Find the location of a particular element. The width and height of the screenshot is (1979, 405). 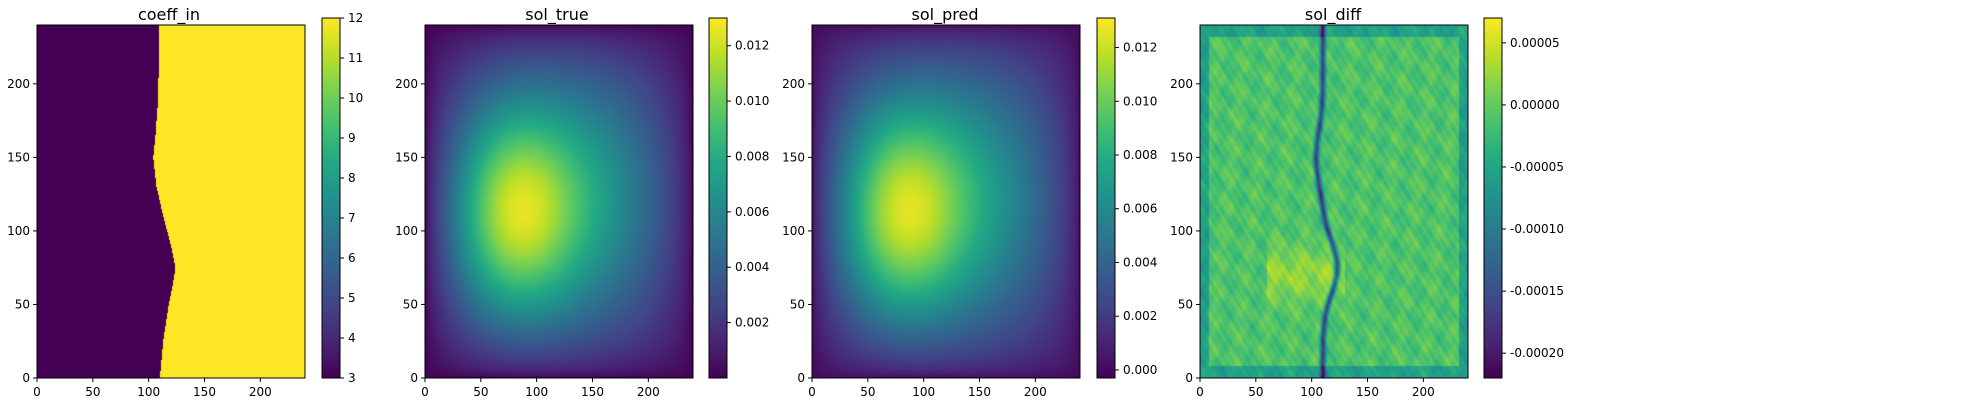

colorbar-ticks: 0.000 0.002 0.004 0.006 0.008 0.010 0.012 is located at coordinates (1136, 209).